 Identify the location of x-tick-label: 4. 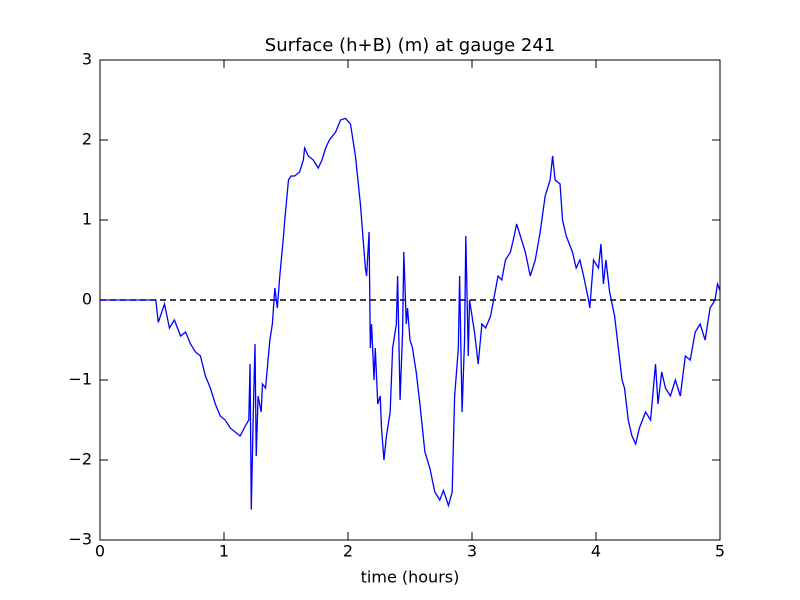
(596, 551).